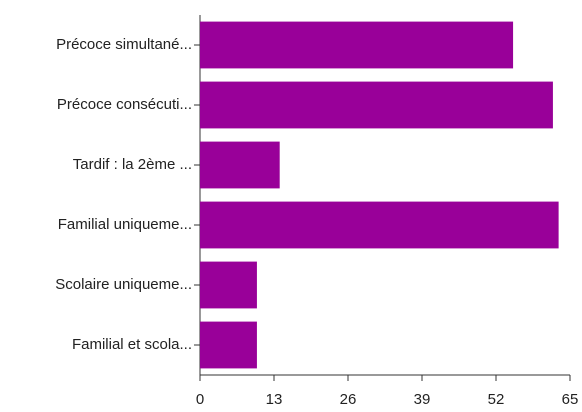 The height and width of the screenshot is (412, 582). I want to click on x-tick-label: 39, so click(422, 399).